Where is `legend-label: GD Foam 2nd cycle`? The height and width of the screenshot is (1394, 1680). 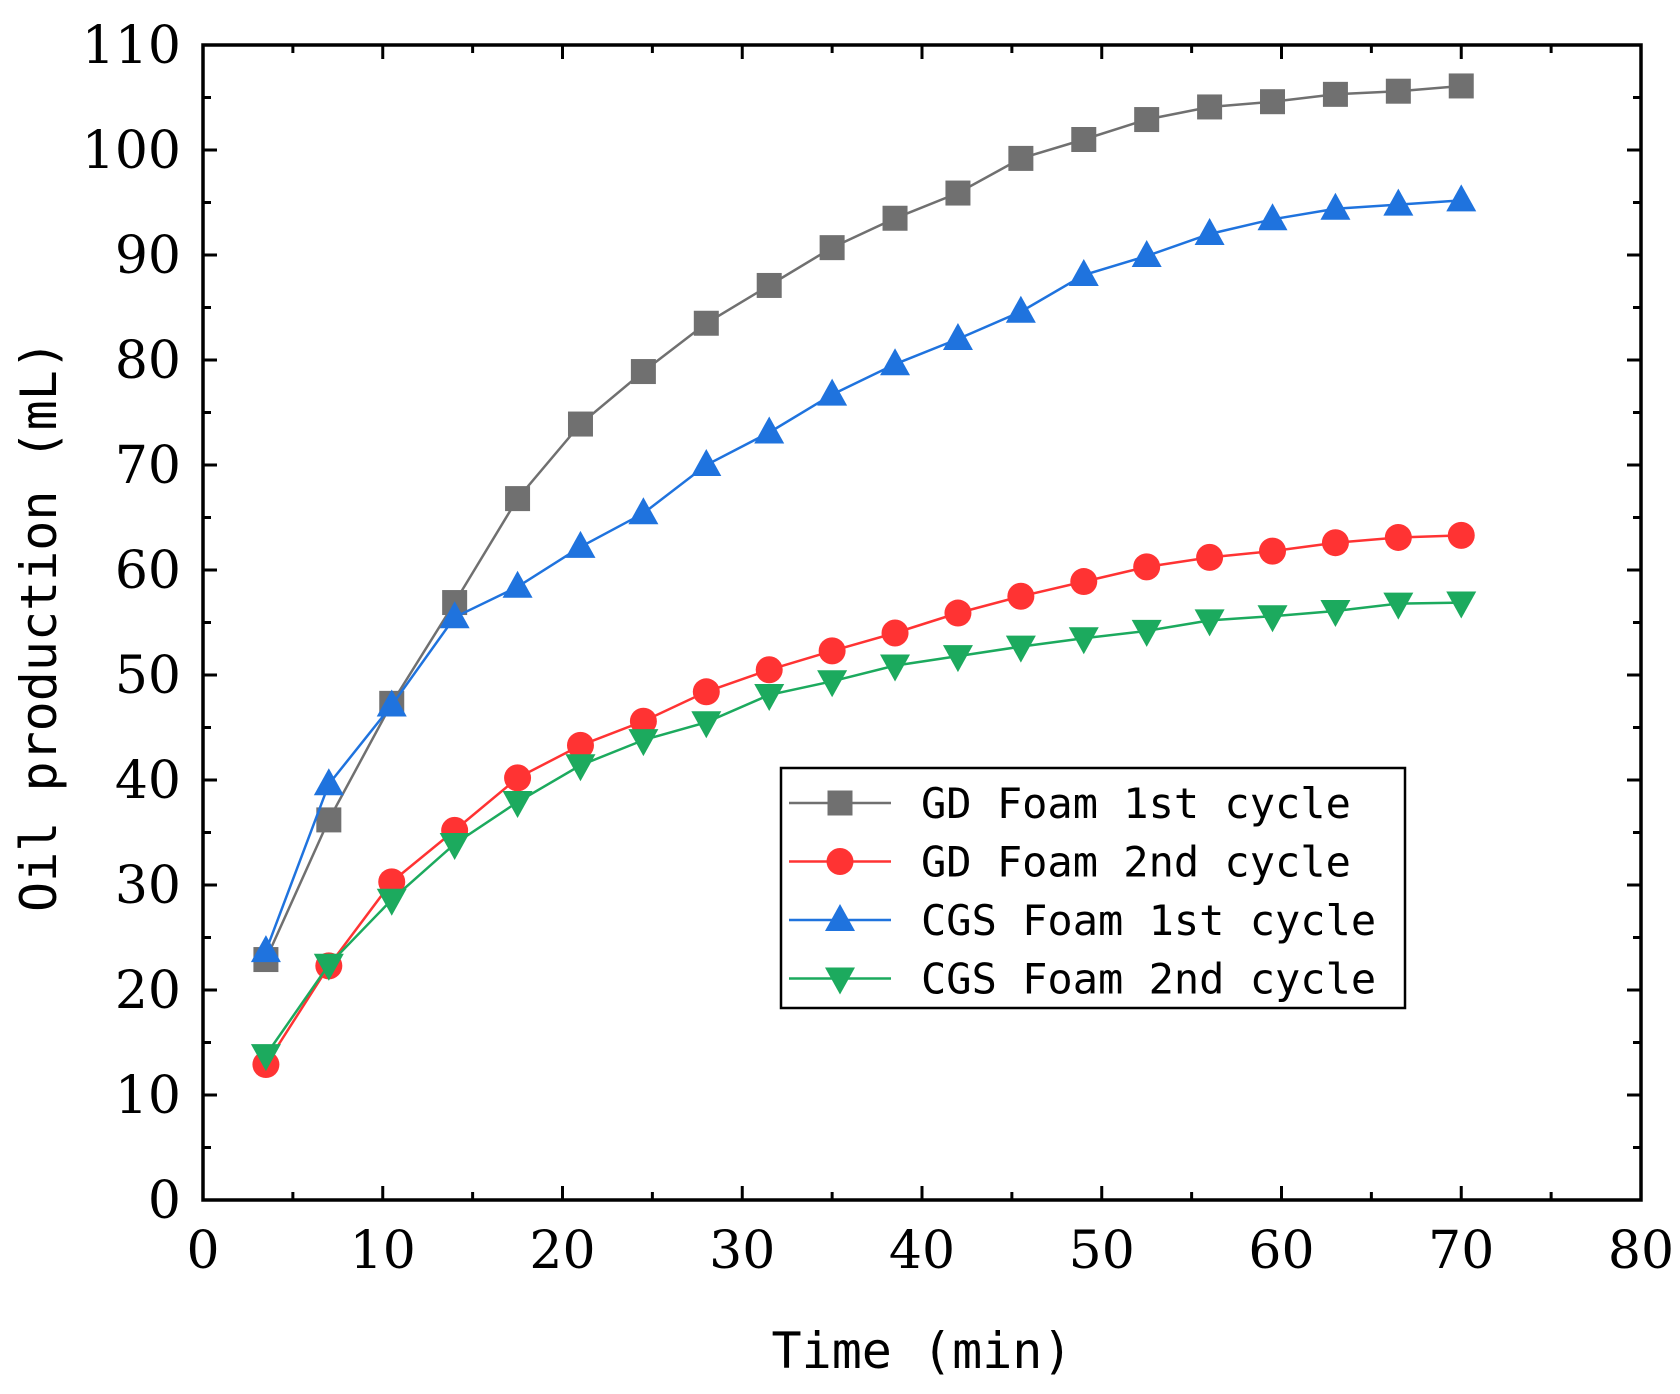 legend-label: GD Foam 2nd cycle is located at coordinates (1136, 862).